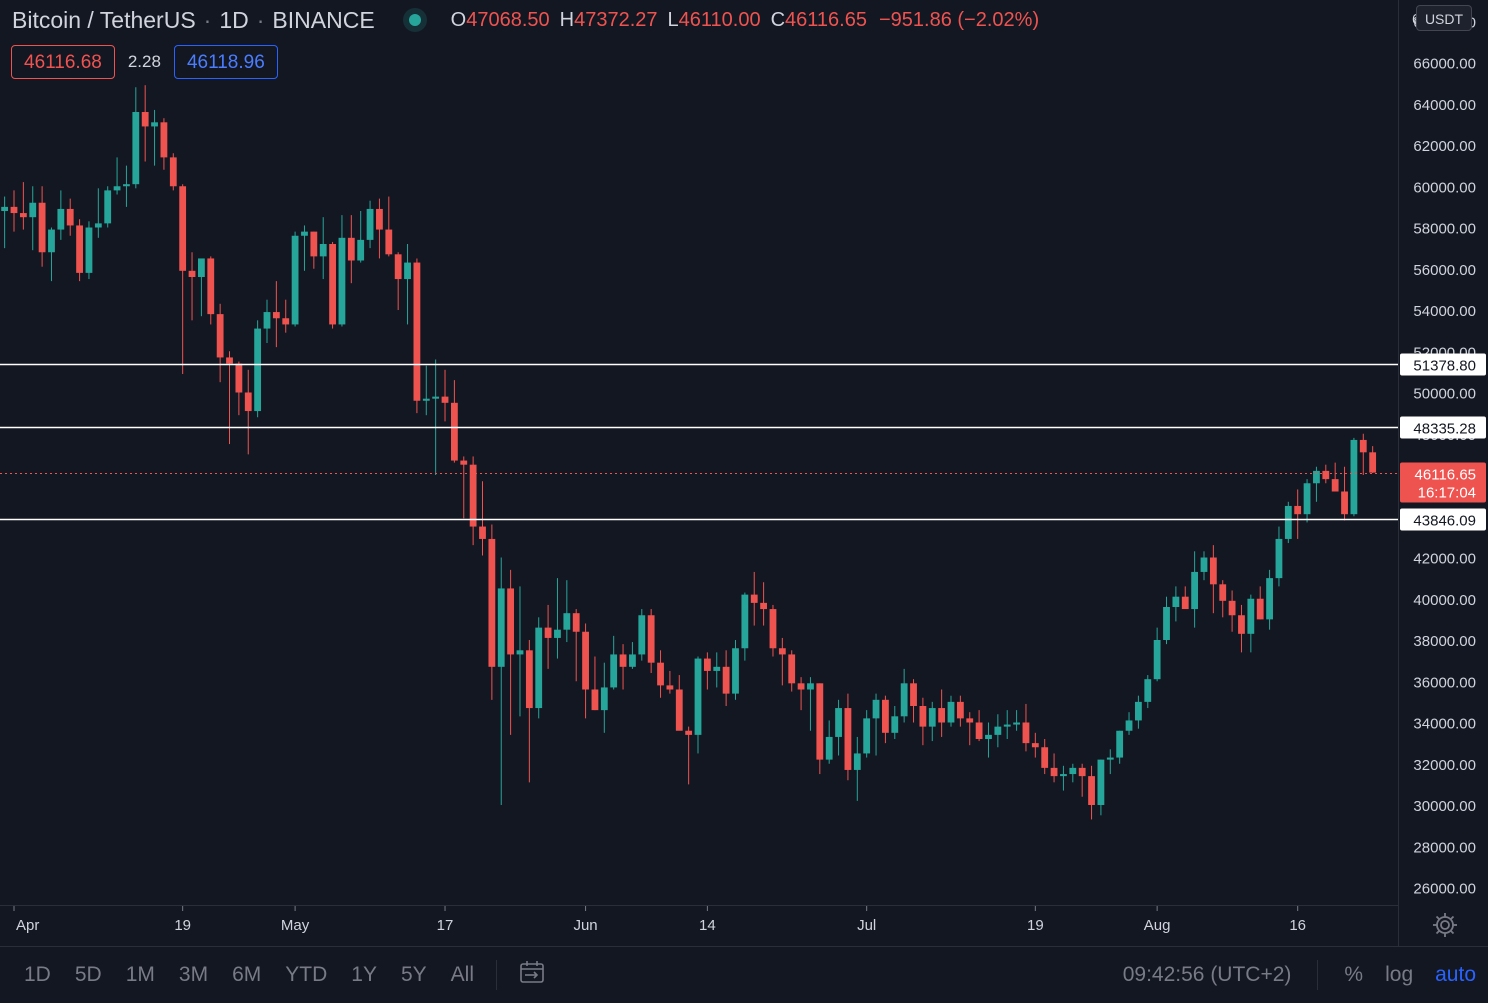 This screenshot has width=1488, height=1003. I want to click on time-tick-label: 17, so click(445, 925).